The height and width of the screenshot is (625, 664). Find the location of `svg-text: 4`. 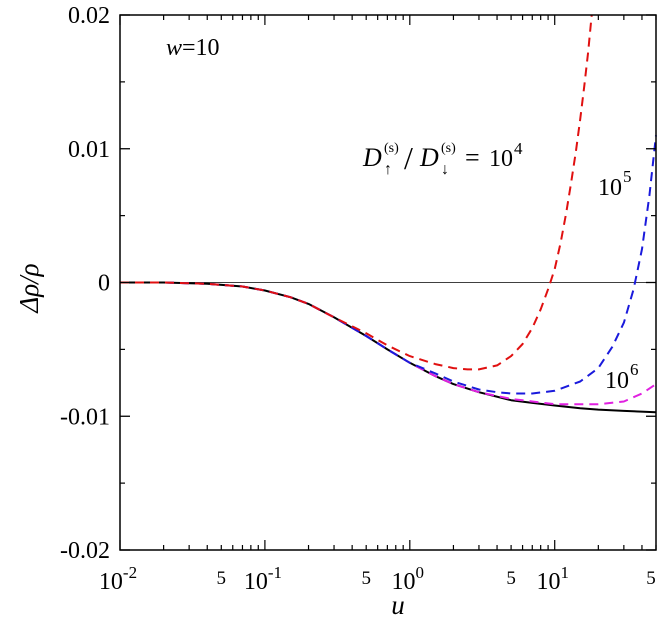

svg-text: 4 is located at coordinates (518, 148).